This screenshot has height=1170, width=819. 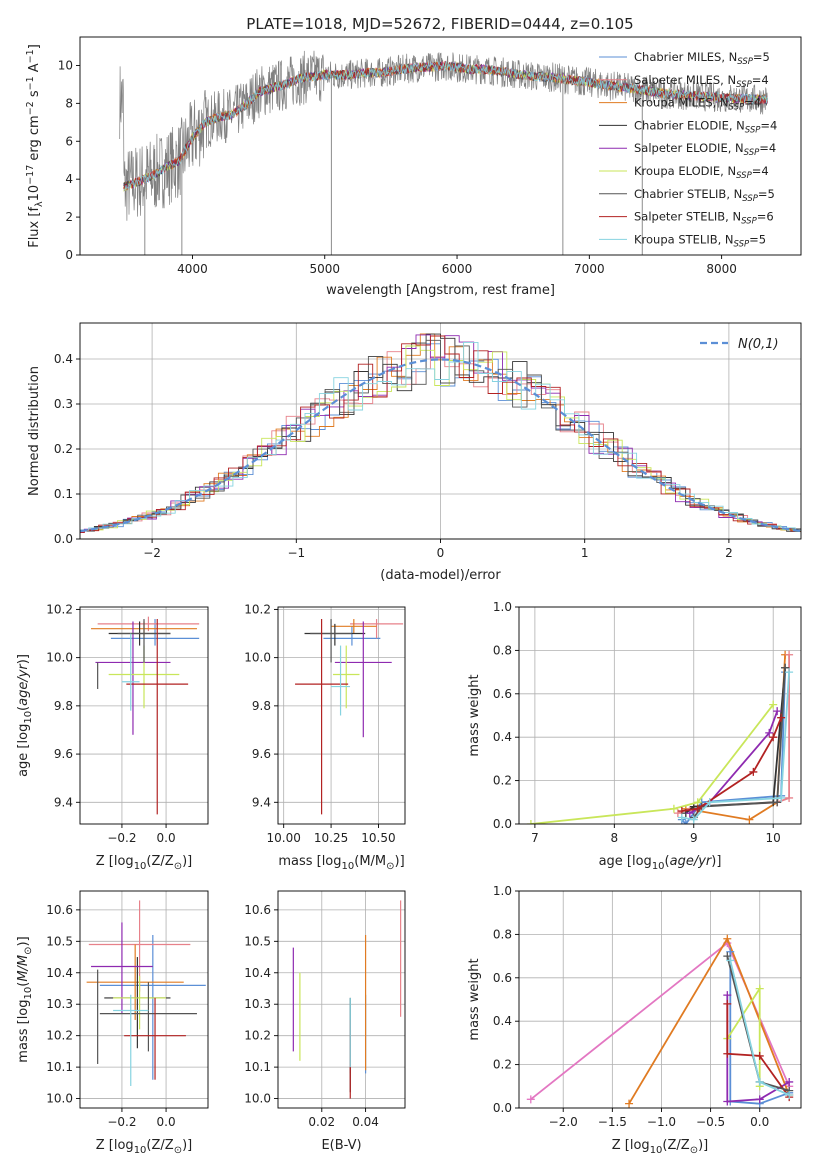 I want to click on weight_vs_age-lines, so click(x=660, y=737).